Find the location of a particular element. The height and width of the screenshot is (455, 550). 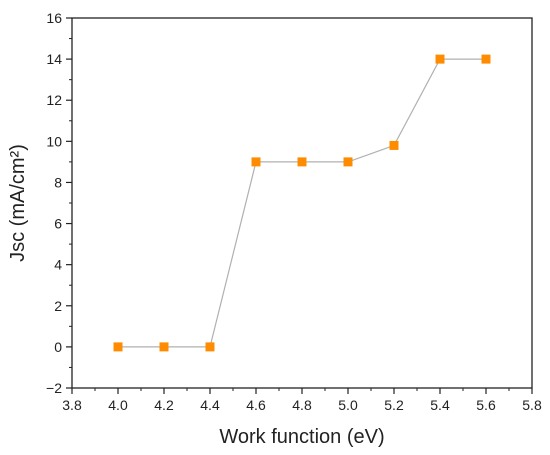

x-tick-labels: 3.8 4.0 4.2 4.4 4.6 4.8 5.0 5.2 5.4 5.6 5.8 is located at coordinates (302, 405).